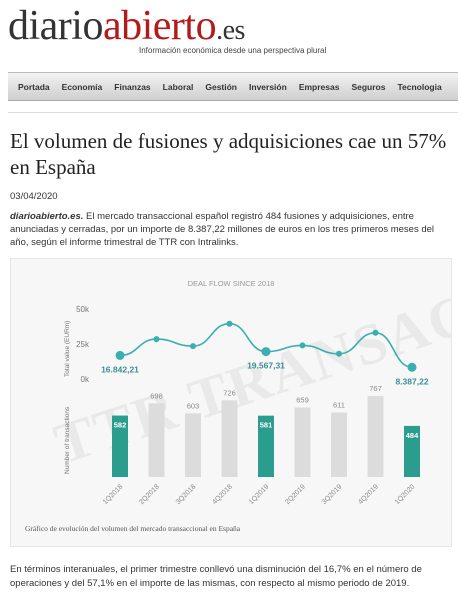 The image size is (461, 592). Describe the element at coordinates (83, 344) in the screenshot. I see `value-tick-label: 25k` at that location.